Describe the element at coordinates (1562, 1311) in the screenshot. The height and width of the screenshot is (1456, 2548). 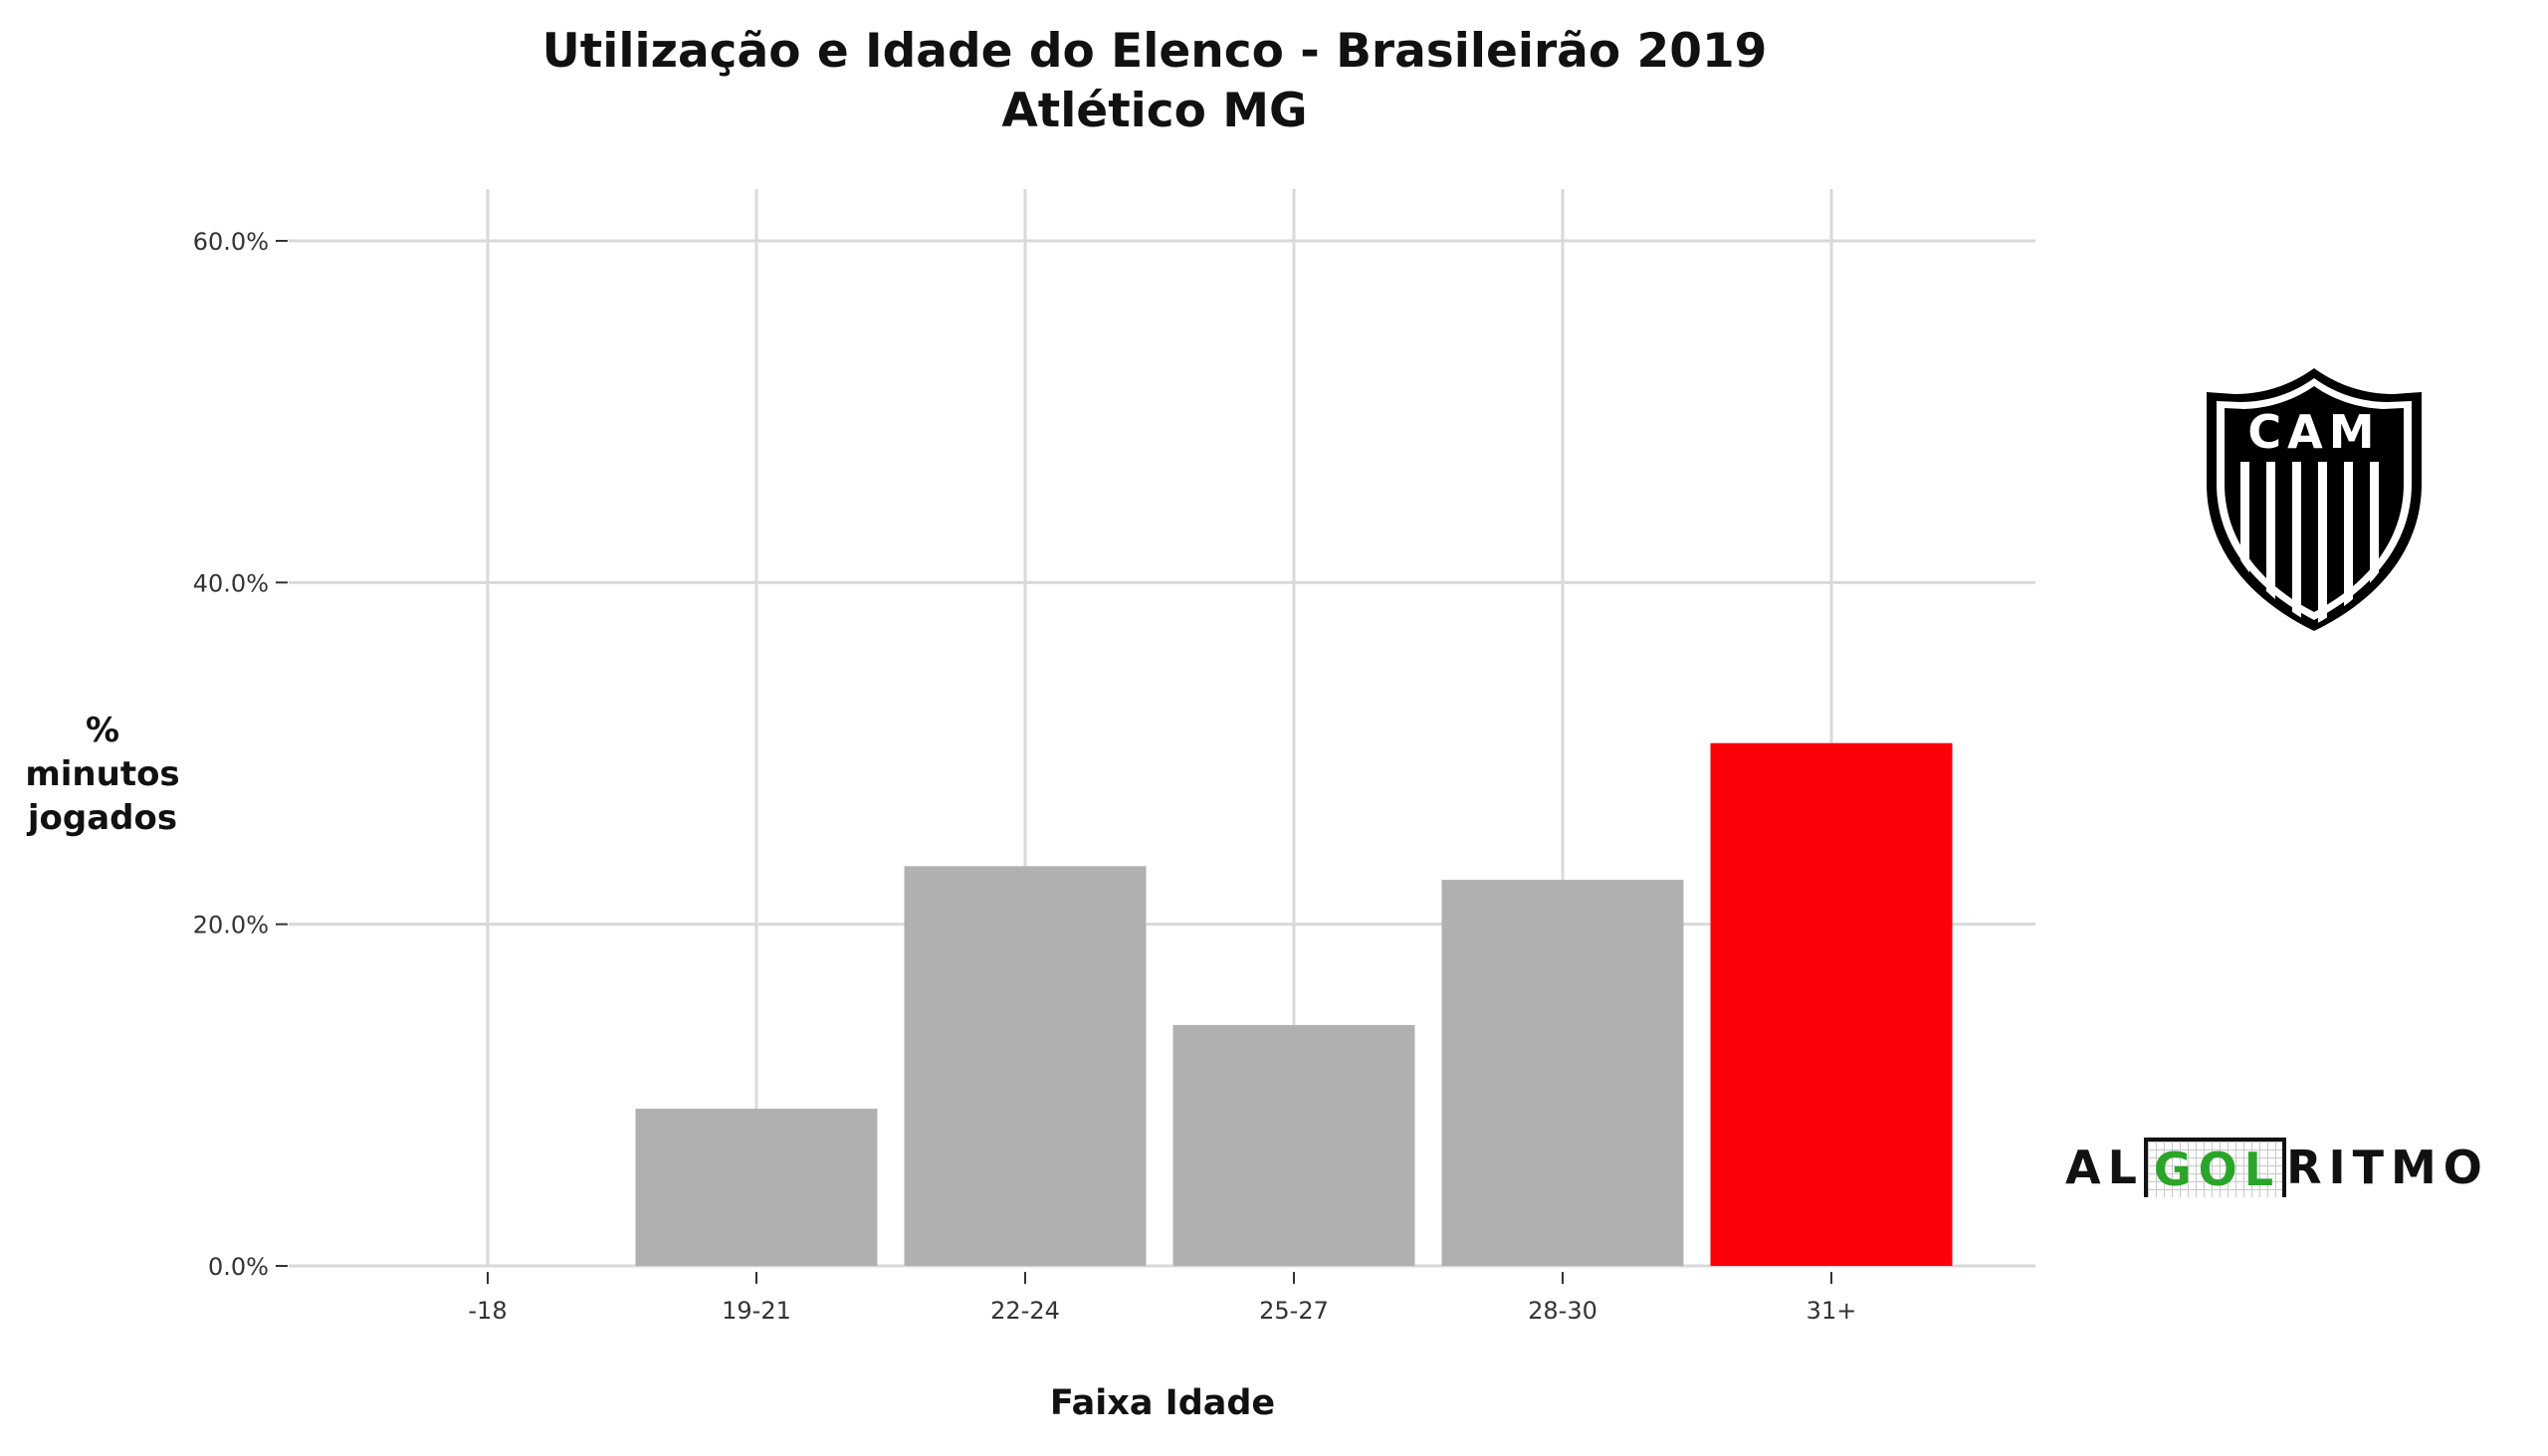
I see `x-tick-label: 28-30` at that location.